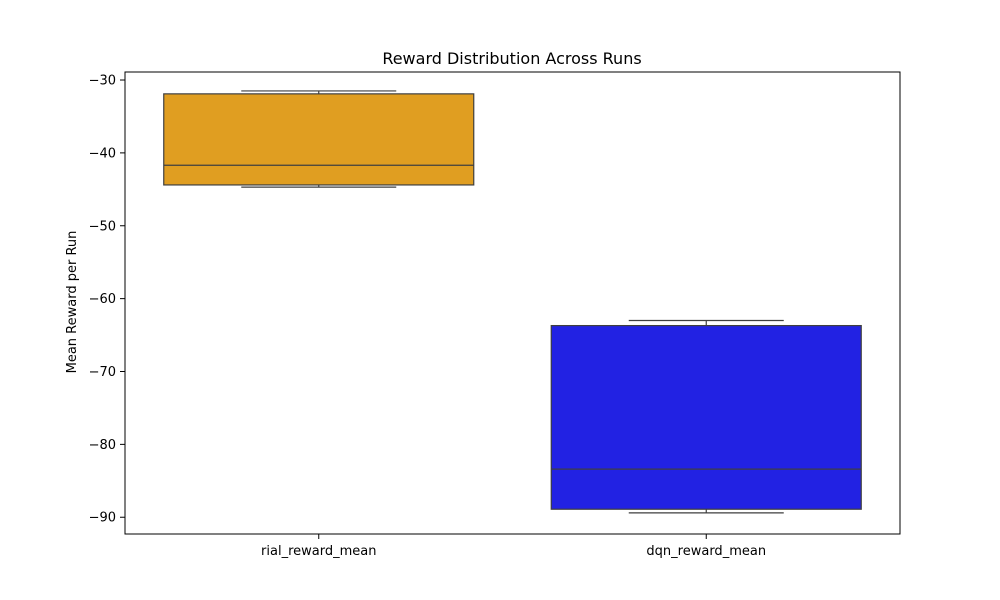 Image resolution: width=1000 pixels, height=600 pixels. What do you see at coordinates (102, 299) in the screenshot?
I see `y-tick-label: −60` at bounding box center [102, 299].